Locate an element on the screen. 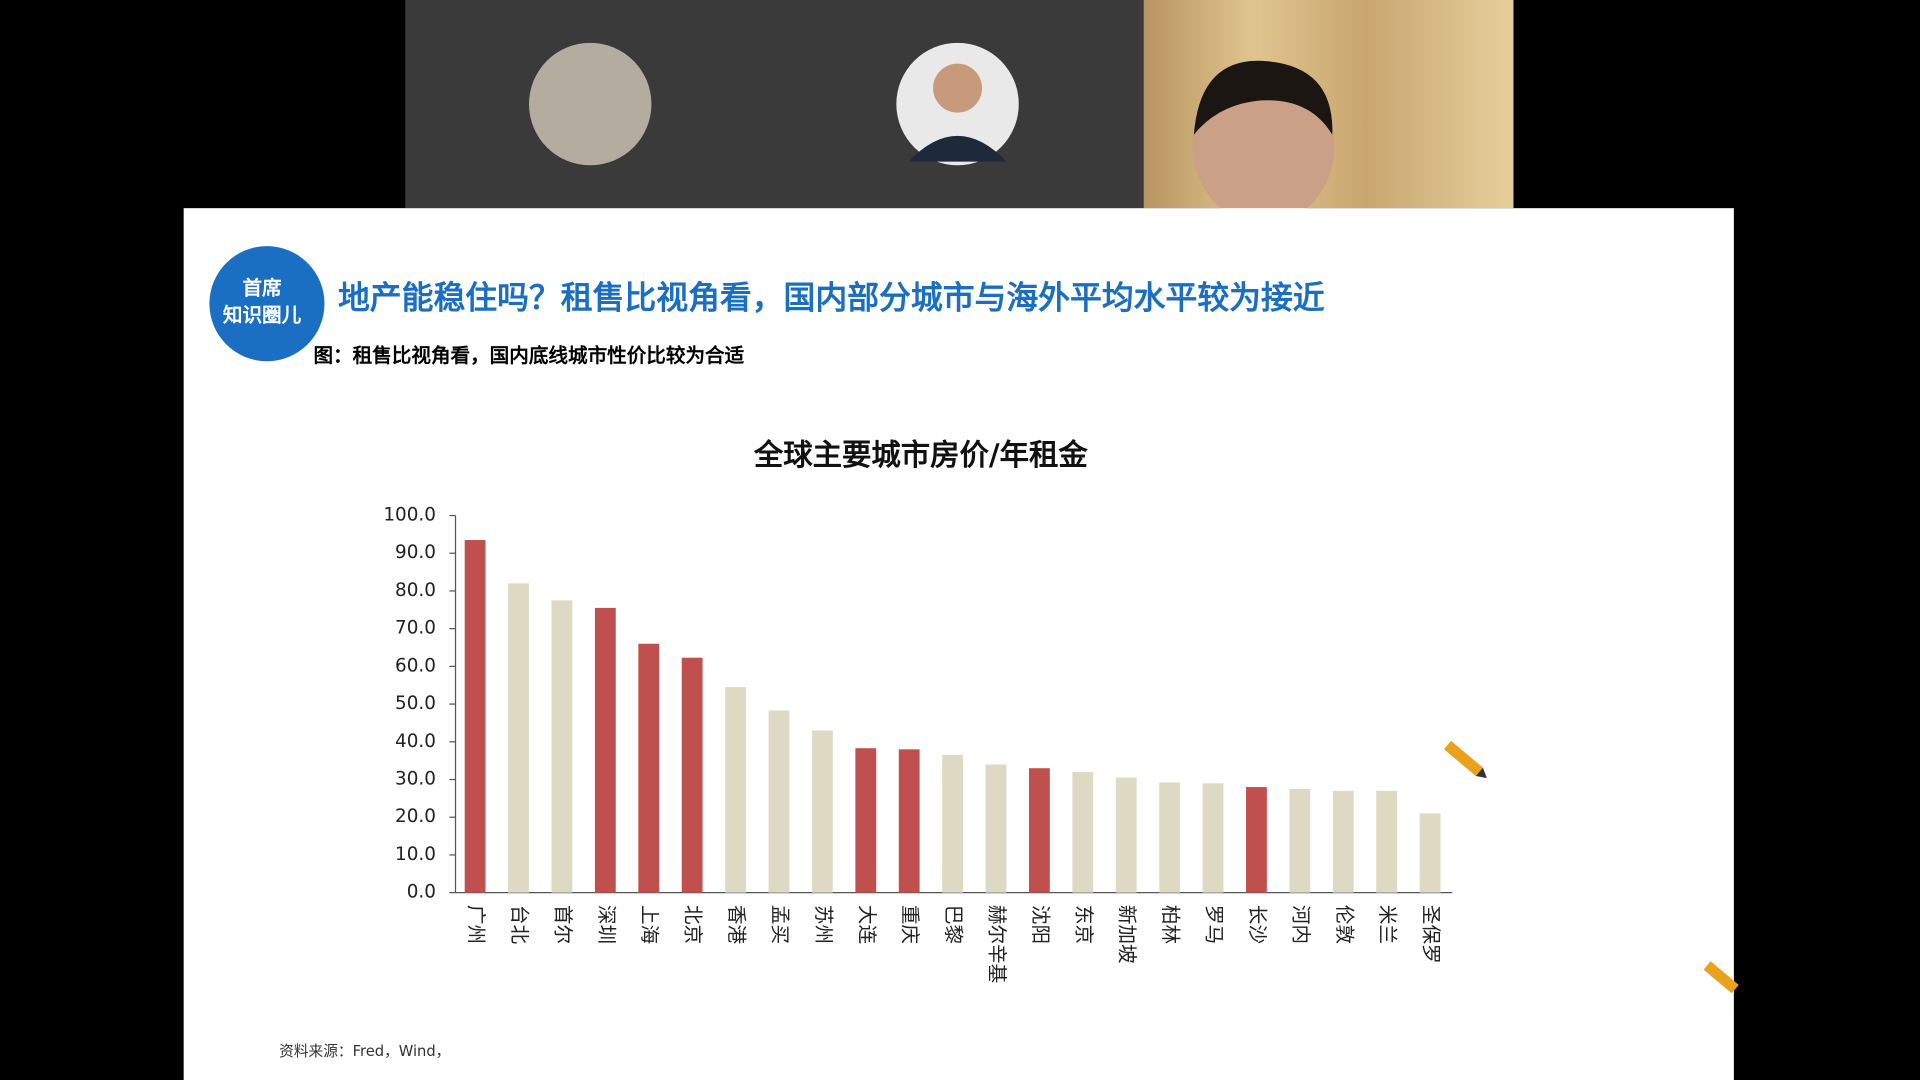 This screenshot has height=1080, width=1920. x-tick-label: 柏林 is located at coordinates (1170, 924).